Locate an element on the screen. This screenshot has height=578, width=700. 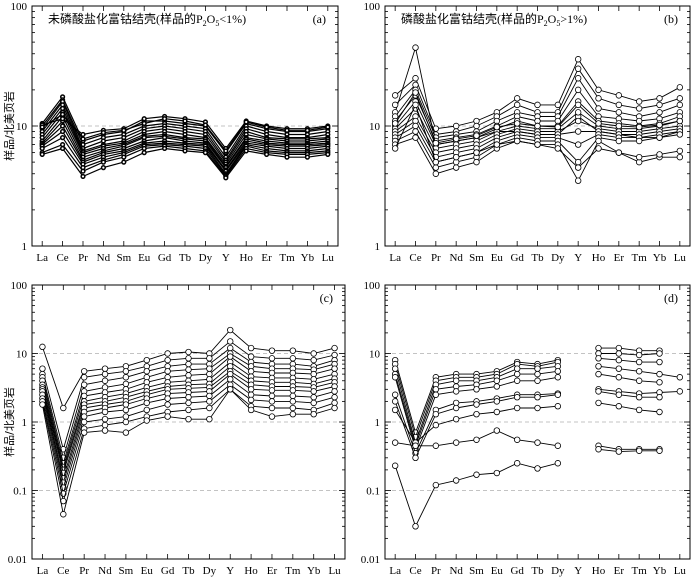
x-tick-label-yb: Yb is located at coordinates (308, 258).